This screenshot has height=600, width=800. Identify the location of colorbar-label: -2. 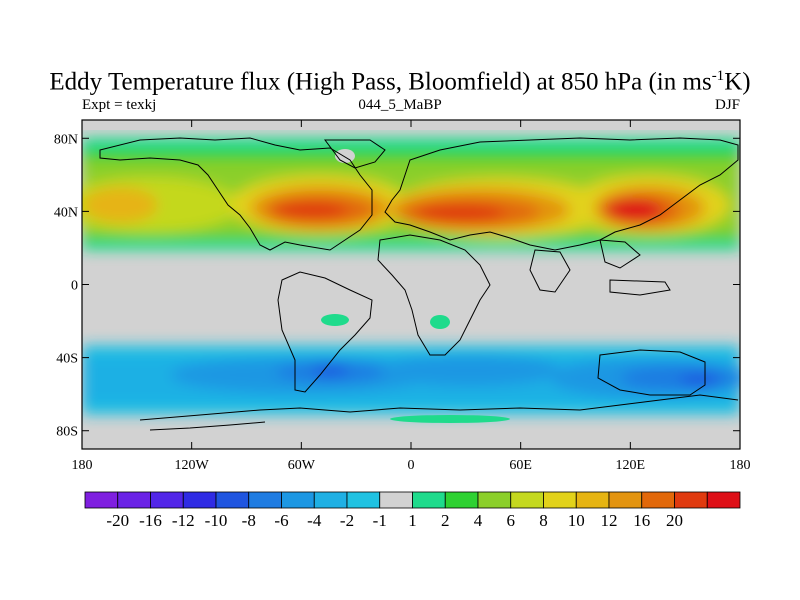
(347, 520).